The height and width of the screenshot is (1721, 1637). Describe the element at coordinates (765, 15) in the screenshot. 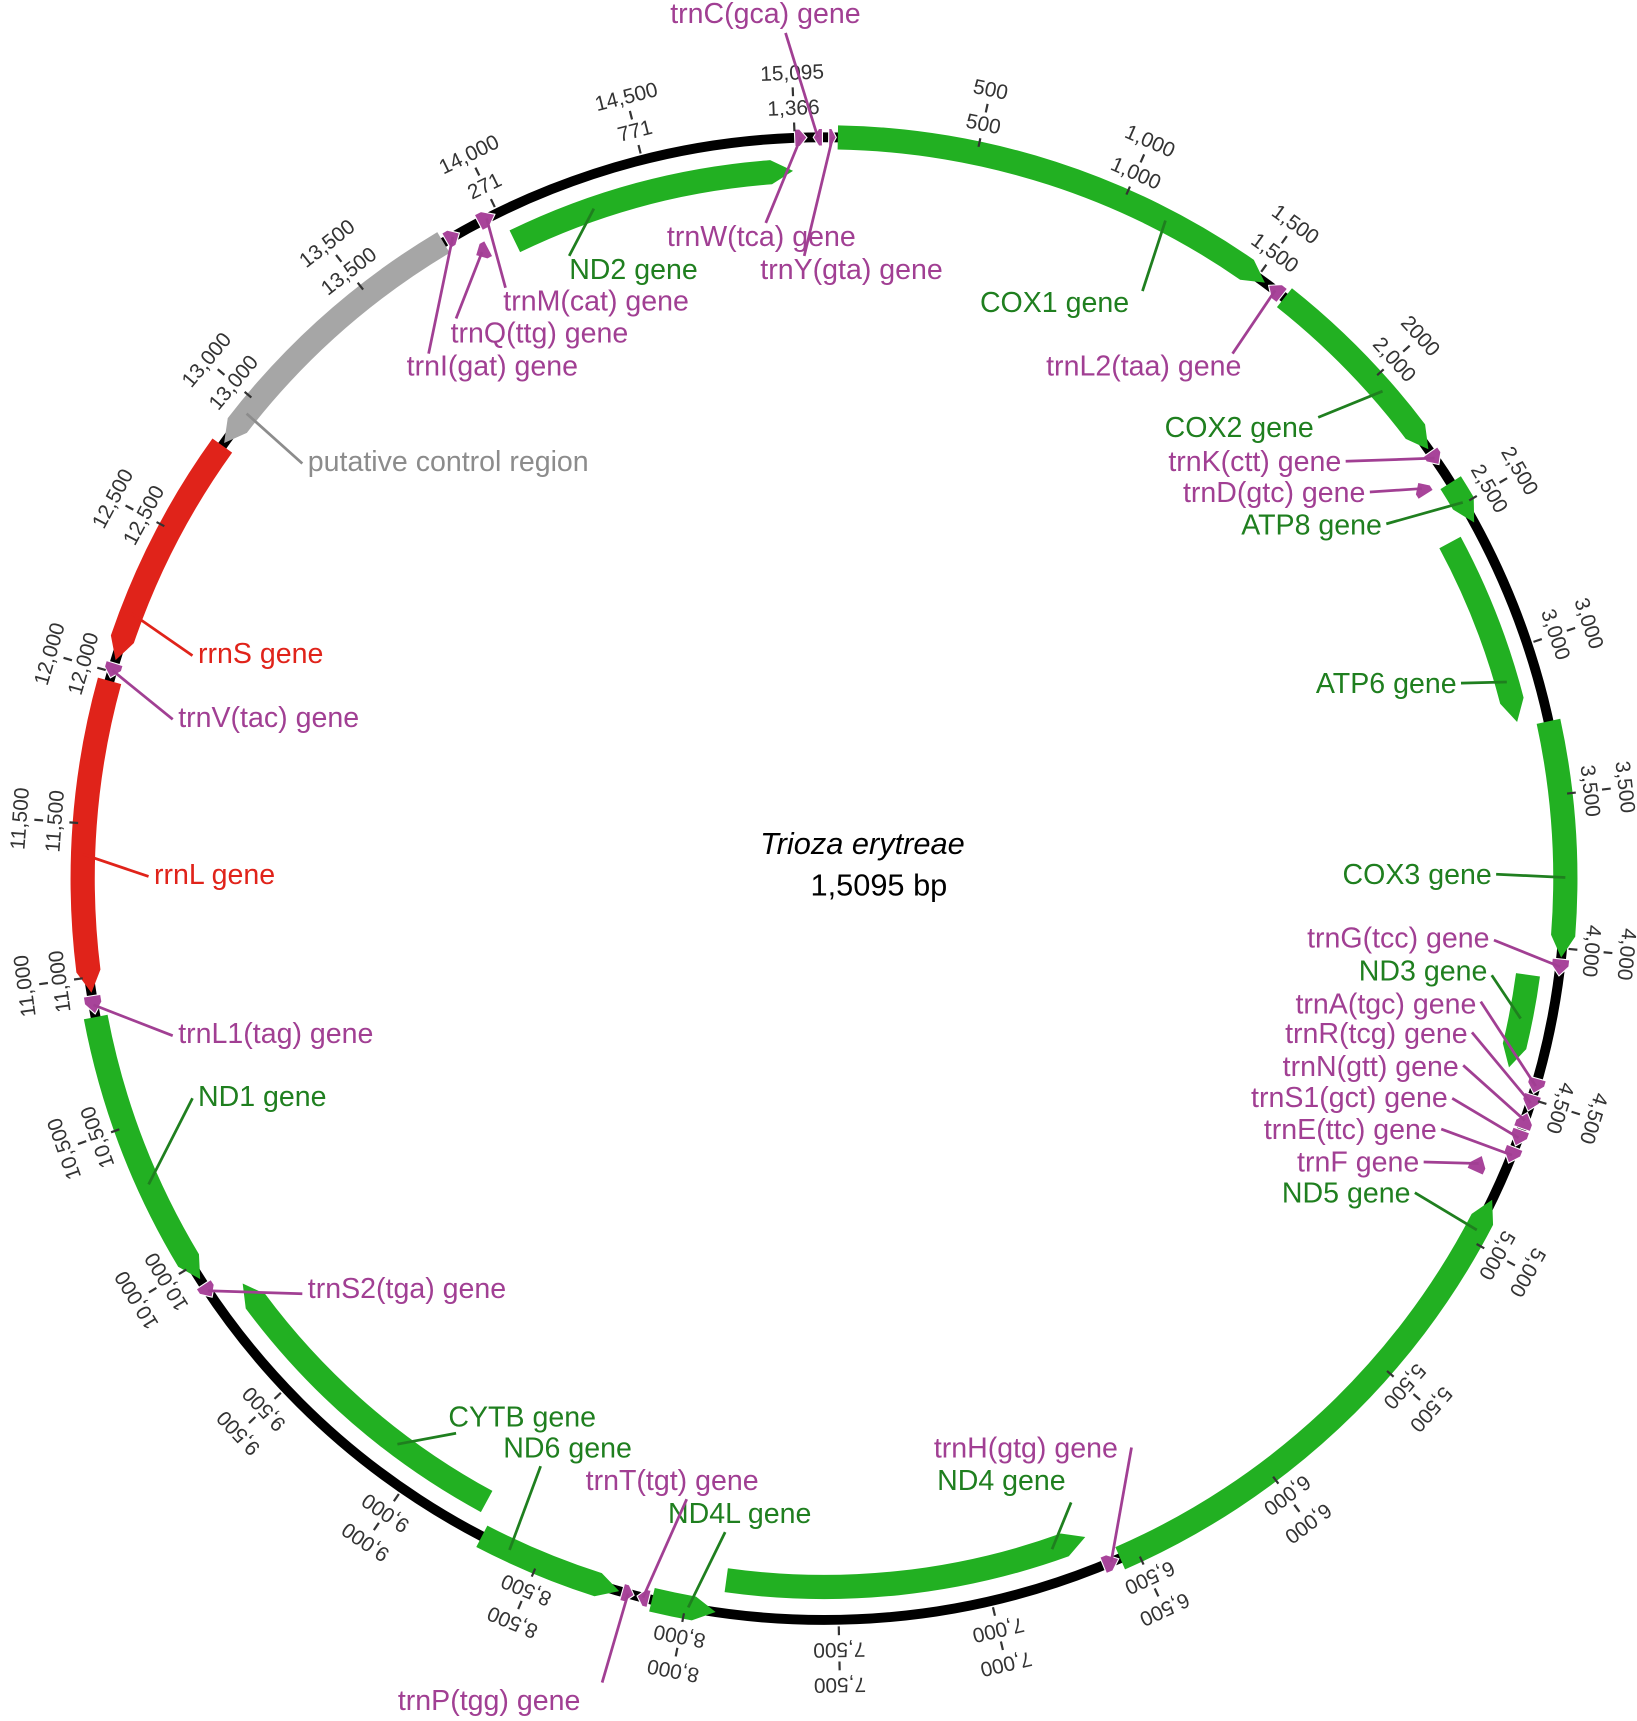

I see `gene-label: trnC(gca) gene` at that location.